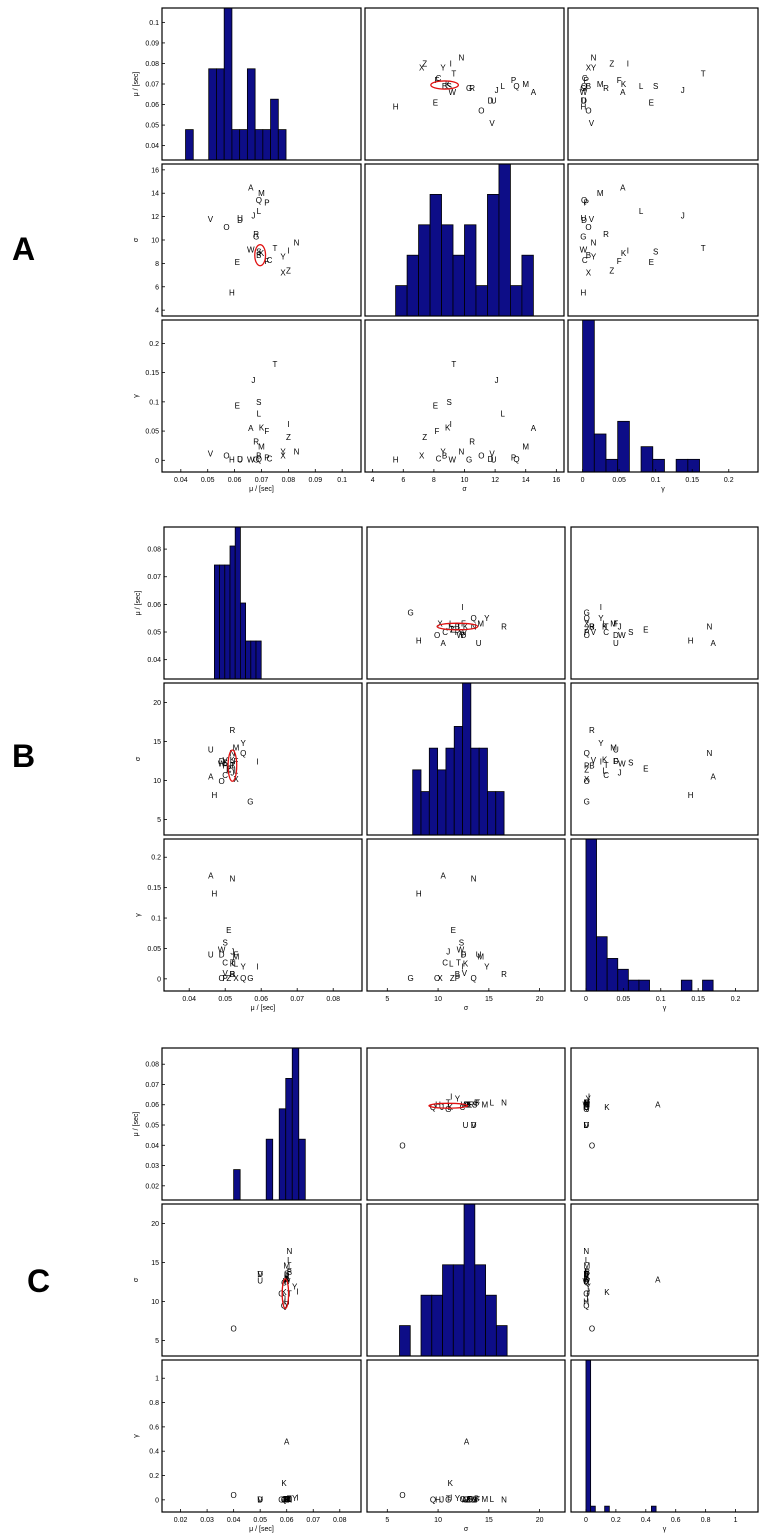 This screenshot has height=1533, width=760. I want to click on point-c-I-0-1: I, so click(451, 1097).